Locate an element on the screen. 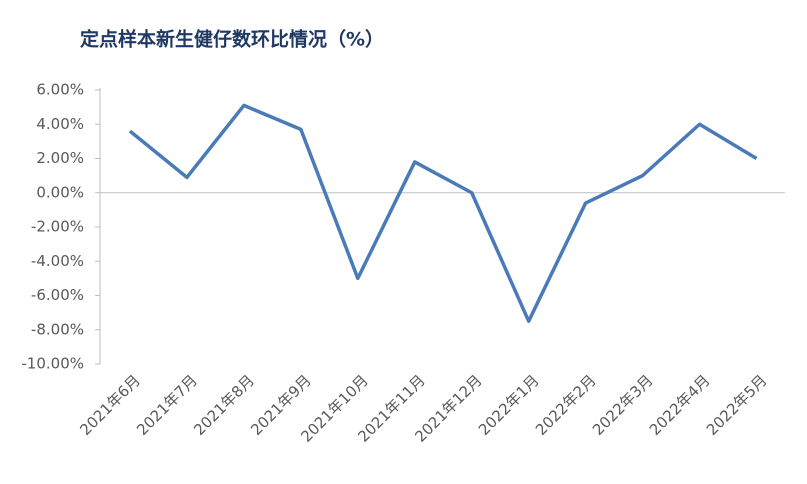 The width and height of the screenshot is (807, 484). y-tick-label: -8.00% is located at coordinates (57, 329).